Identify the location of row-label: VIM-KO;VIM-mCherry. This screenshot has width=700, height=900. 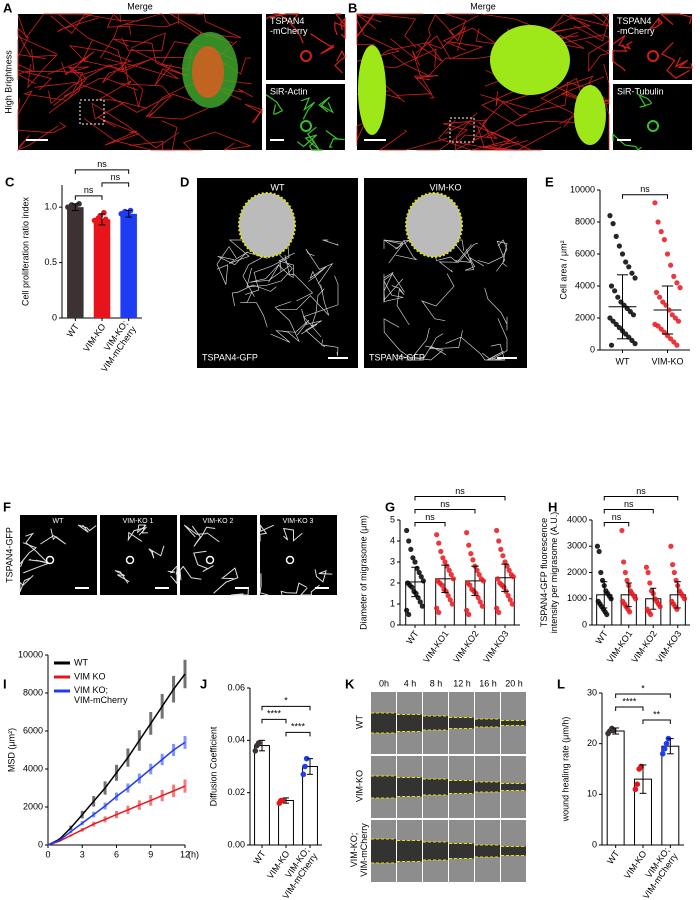
(359, 850).